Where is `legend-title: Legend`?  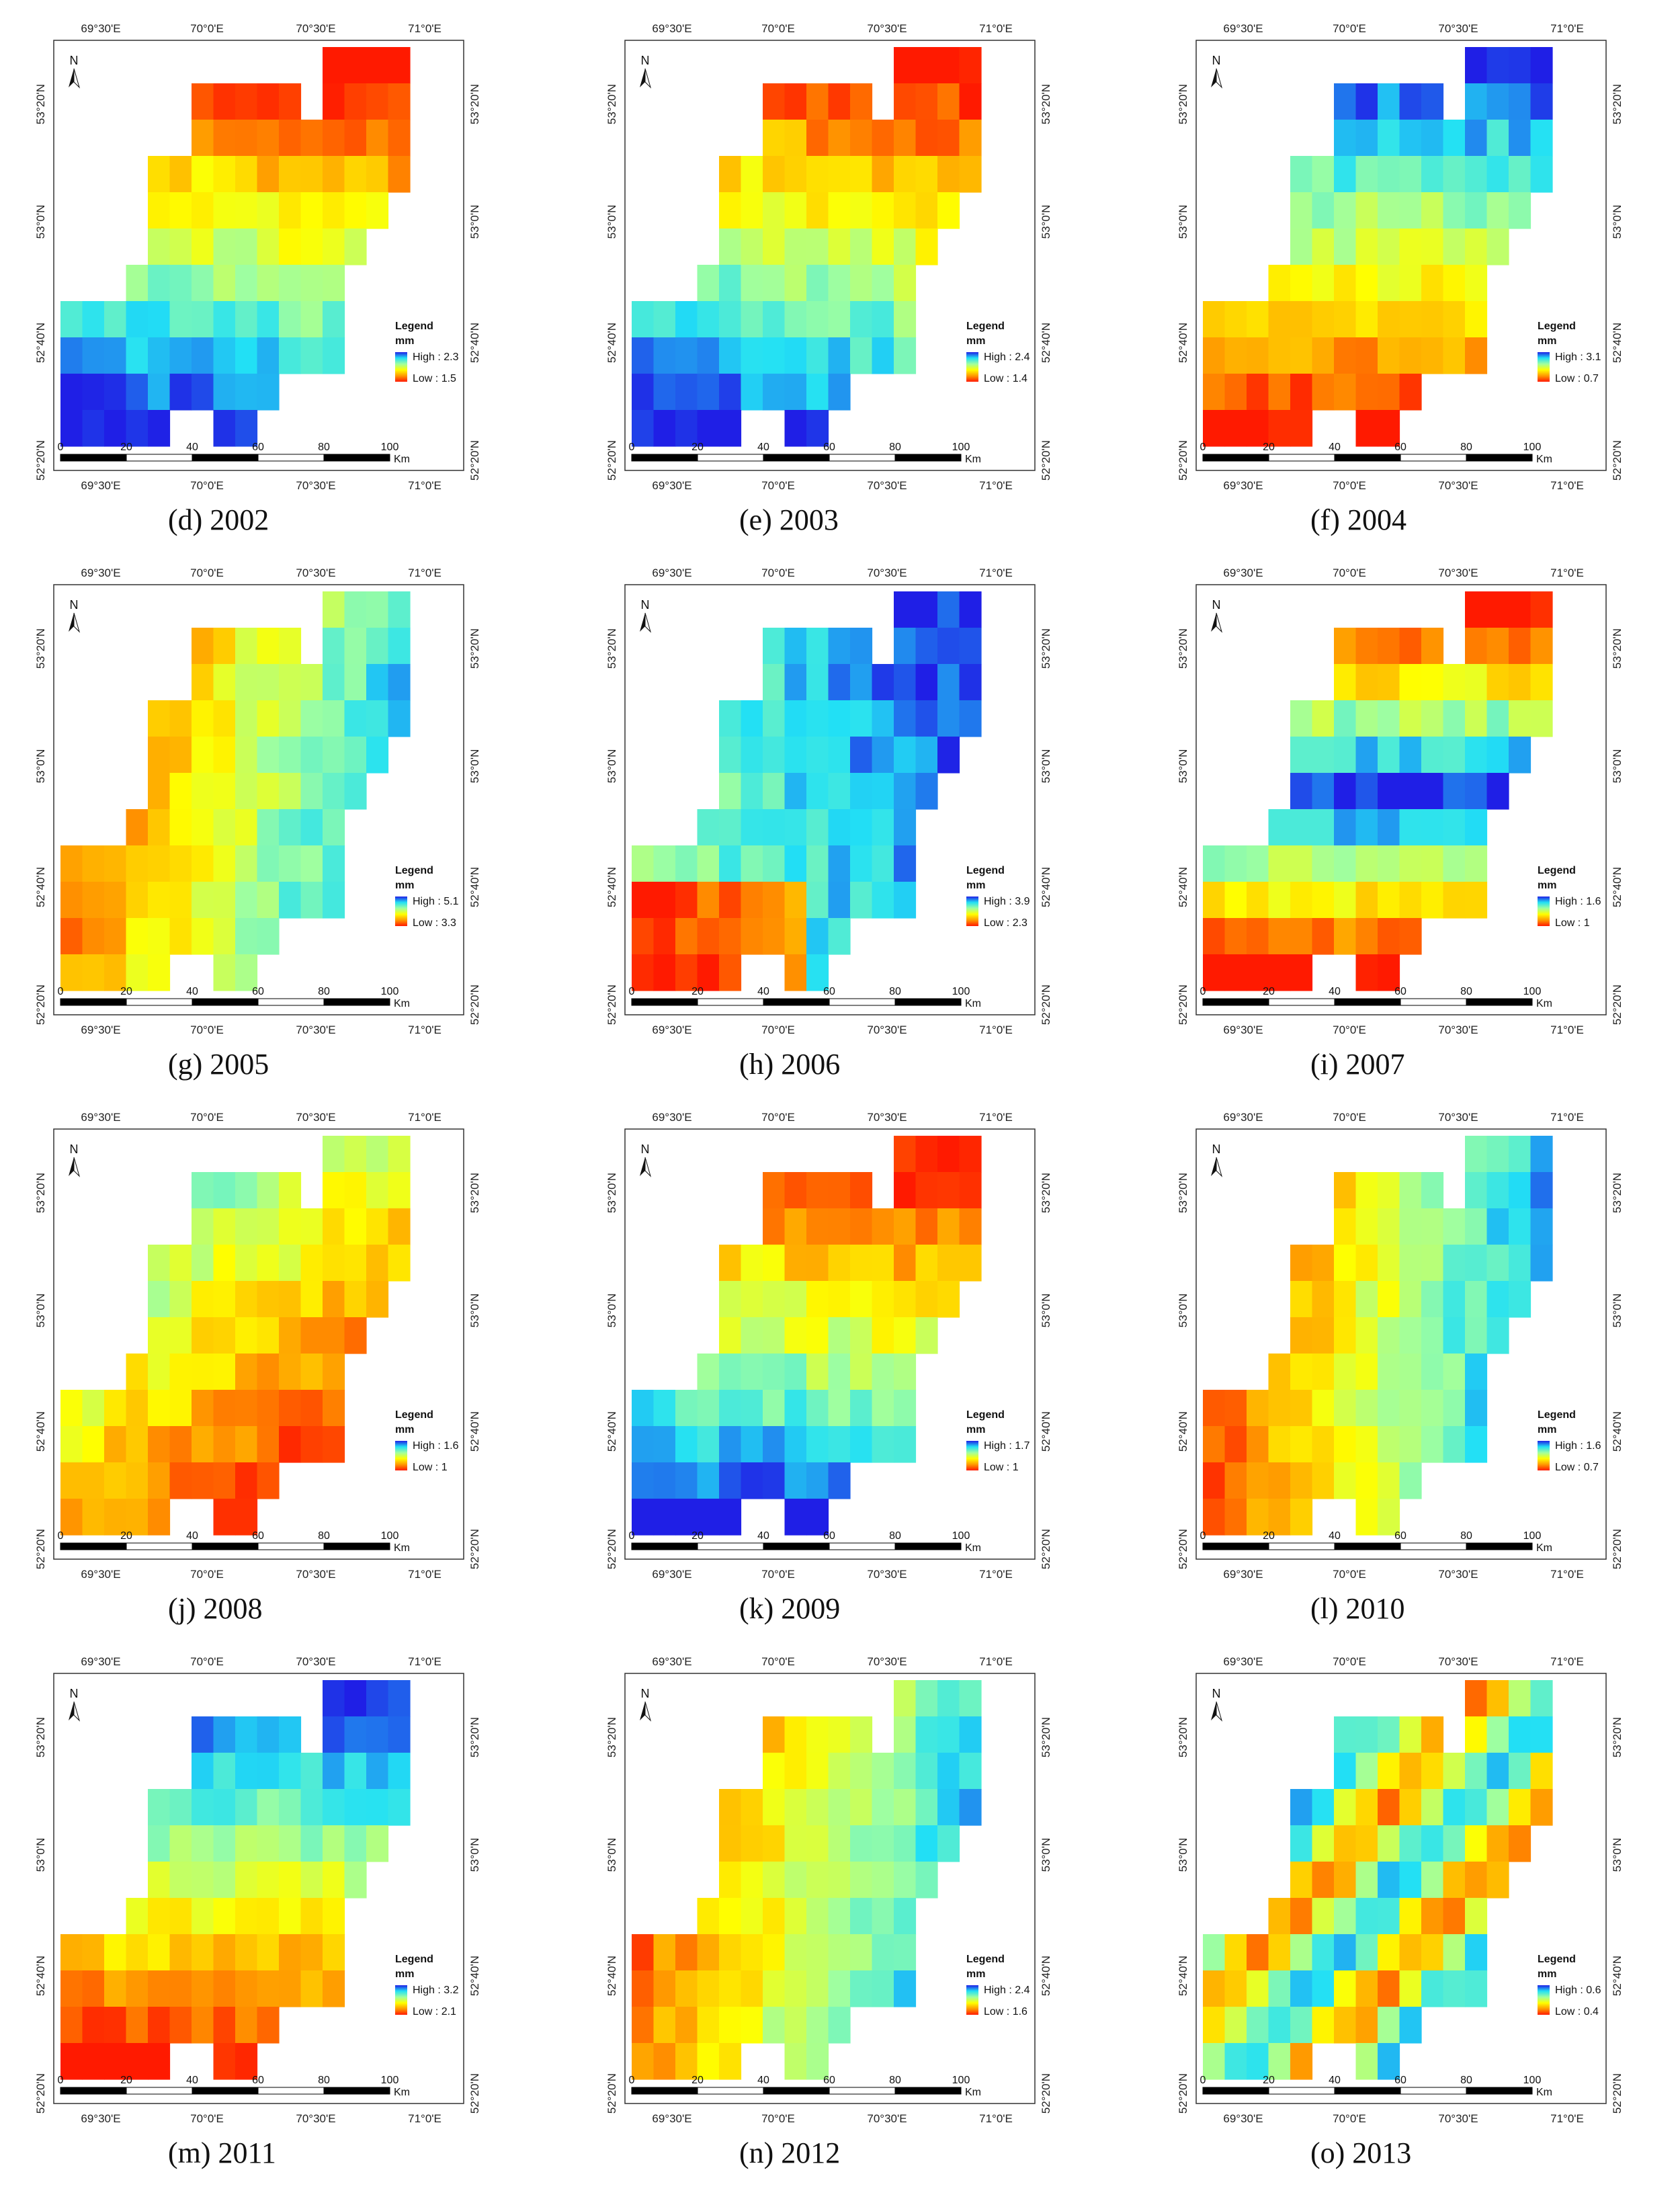
legend-title: Legend is located at coordinates (1557, 1415).